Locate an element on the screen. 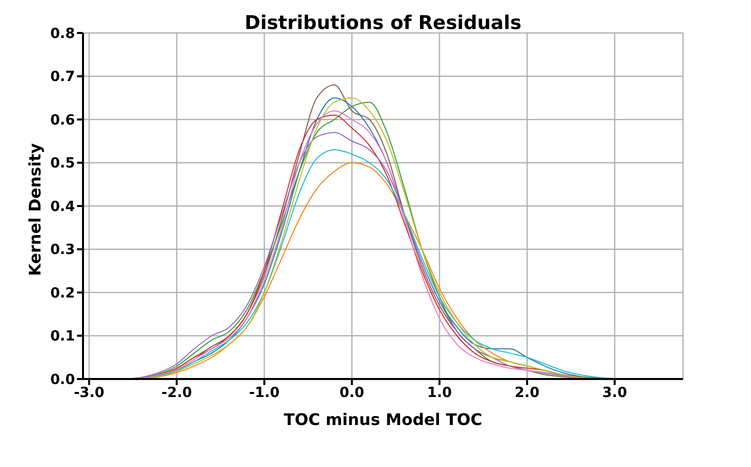 The image size is (751, 467). y-tick-label: 0.4 is located at coordinates (63, 206).